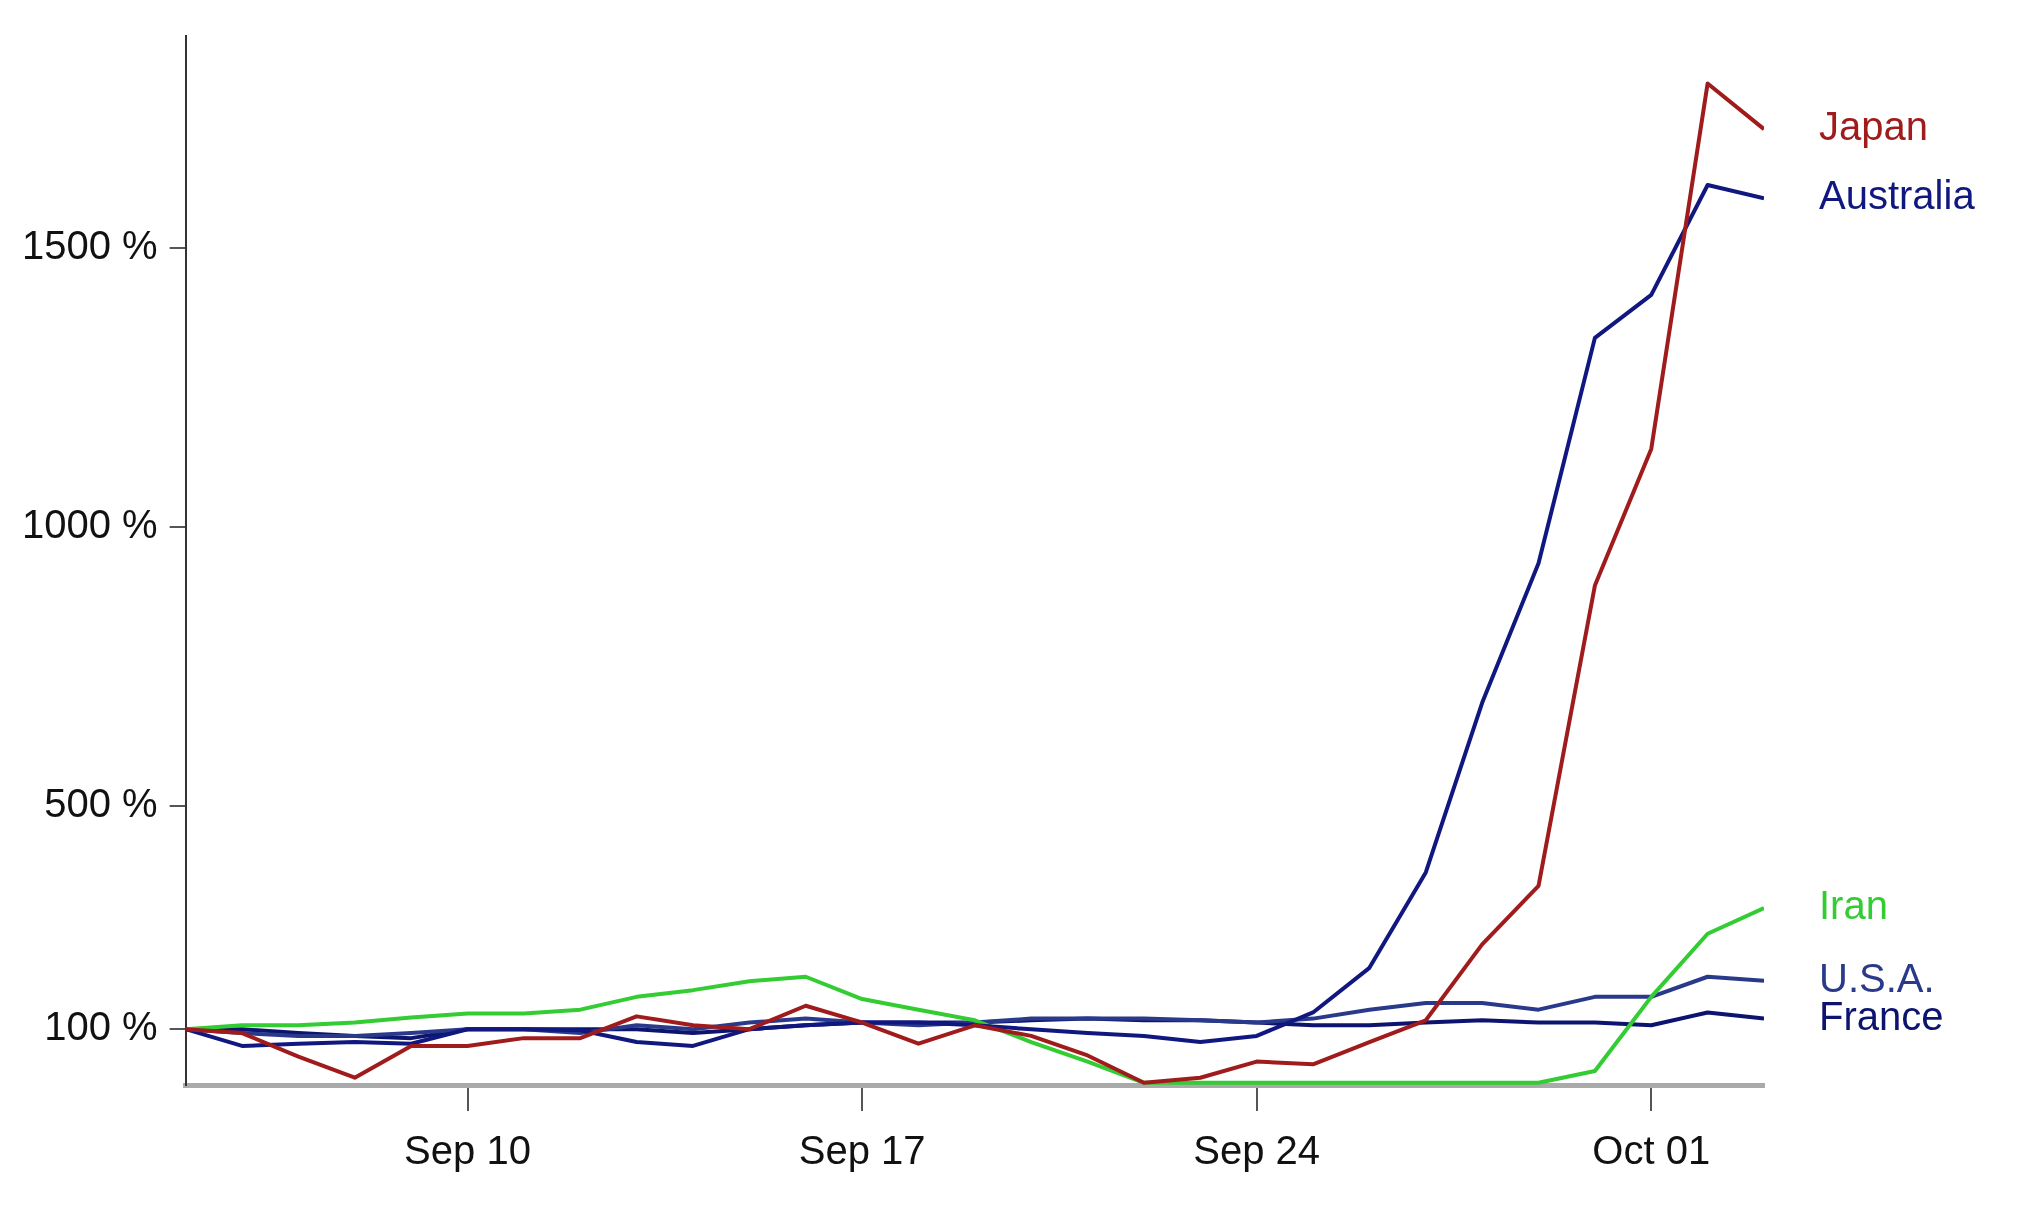 This screenshot has height=1205, width=2034. What do you see at coordinates (1651, 1150) in the screenshot?
I see `x-tick-label: Oct 01` at bounding box center [1651, 1150].